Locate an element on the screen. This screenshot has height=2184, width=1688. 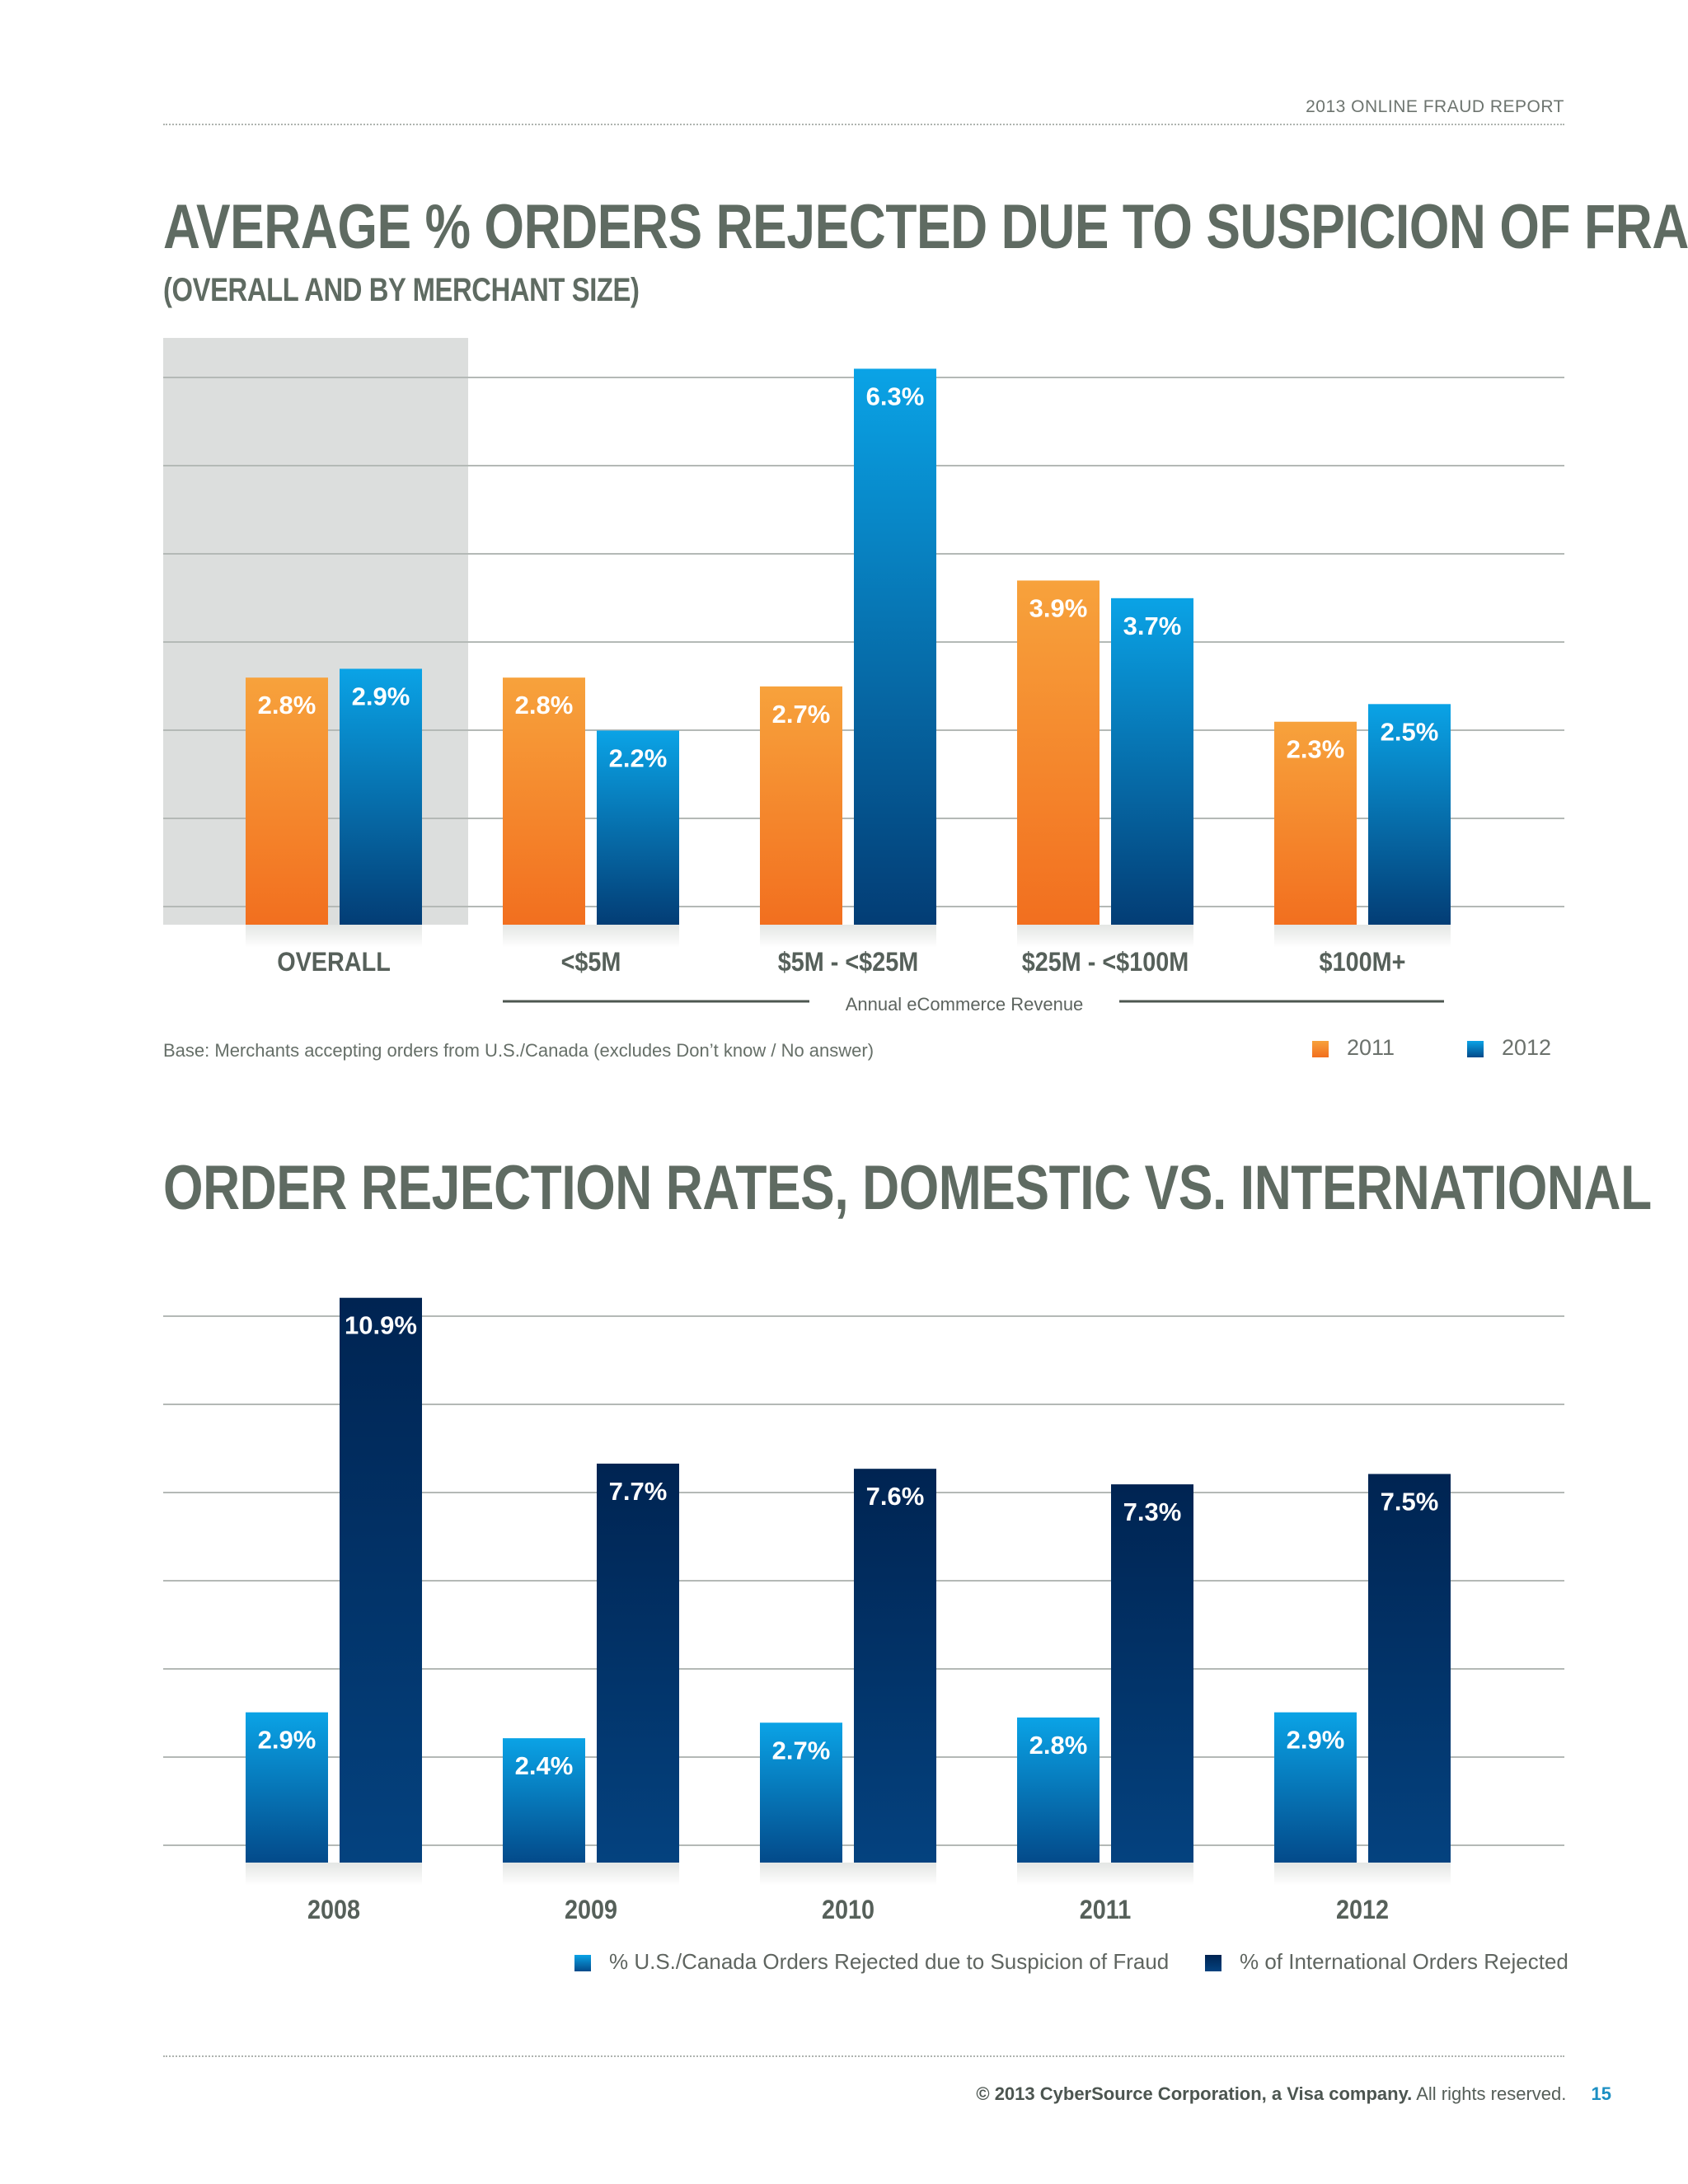
legend-item-international: % of International Orders Rejected is located at coordinates (1387, 1962).